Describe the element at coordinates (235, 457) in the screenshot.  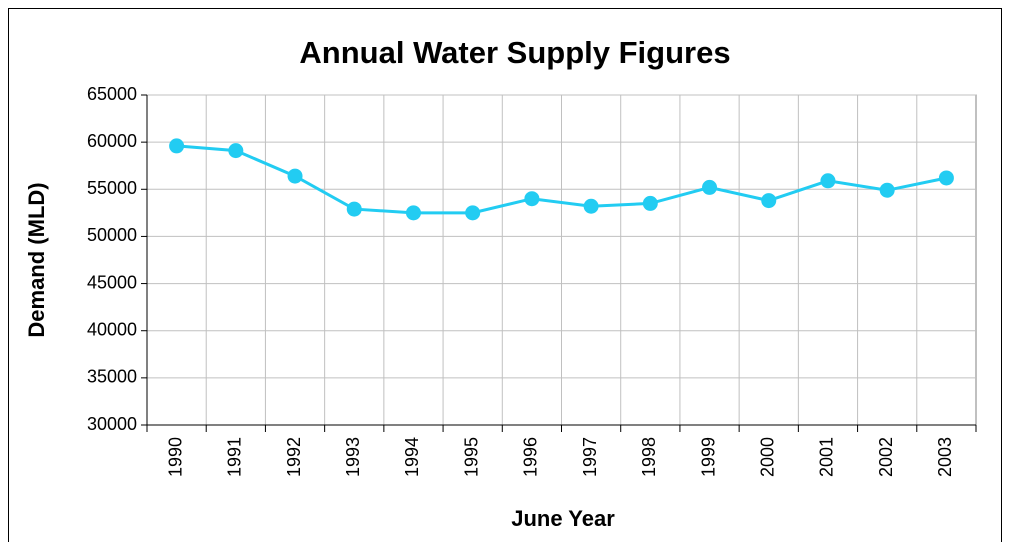
I see `x-tick-label: 1991` at that location.